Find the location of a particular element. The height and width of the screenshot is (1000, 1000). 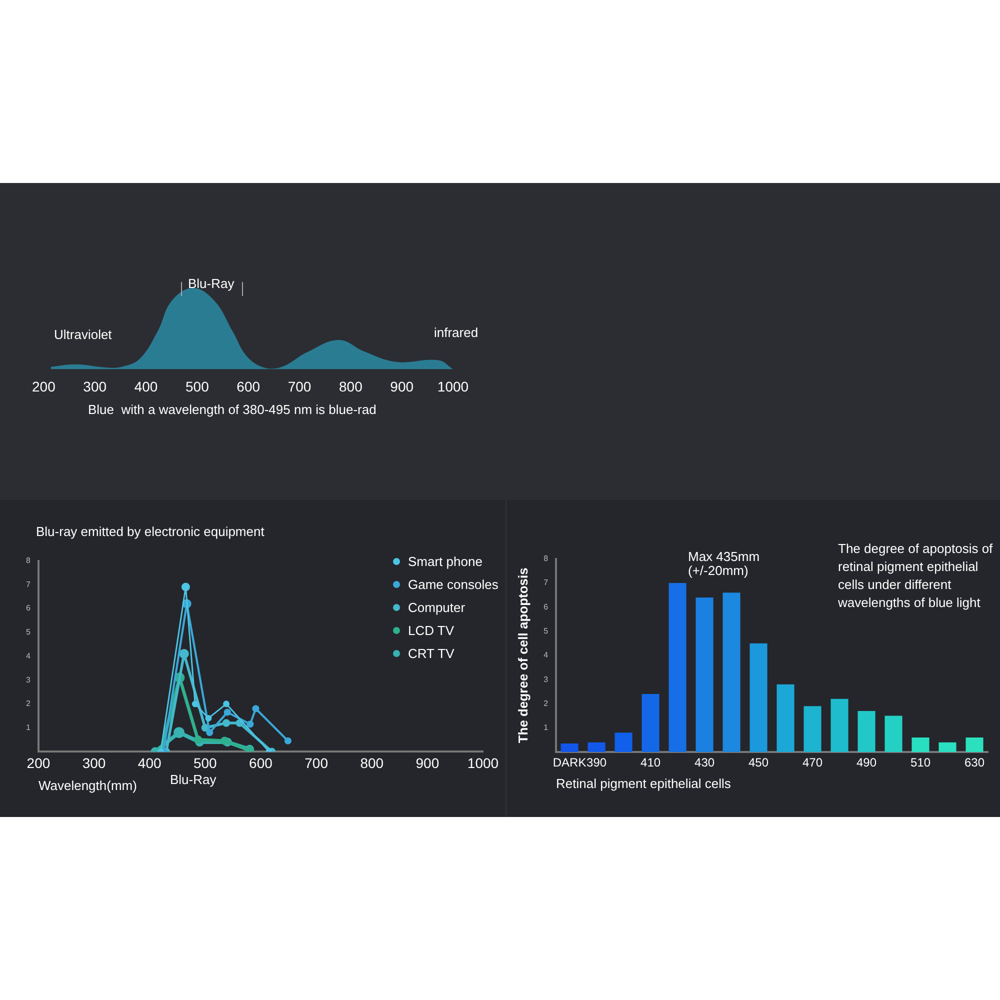

legend-label: Game consoles is located at coordinates (453, 584).